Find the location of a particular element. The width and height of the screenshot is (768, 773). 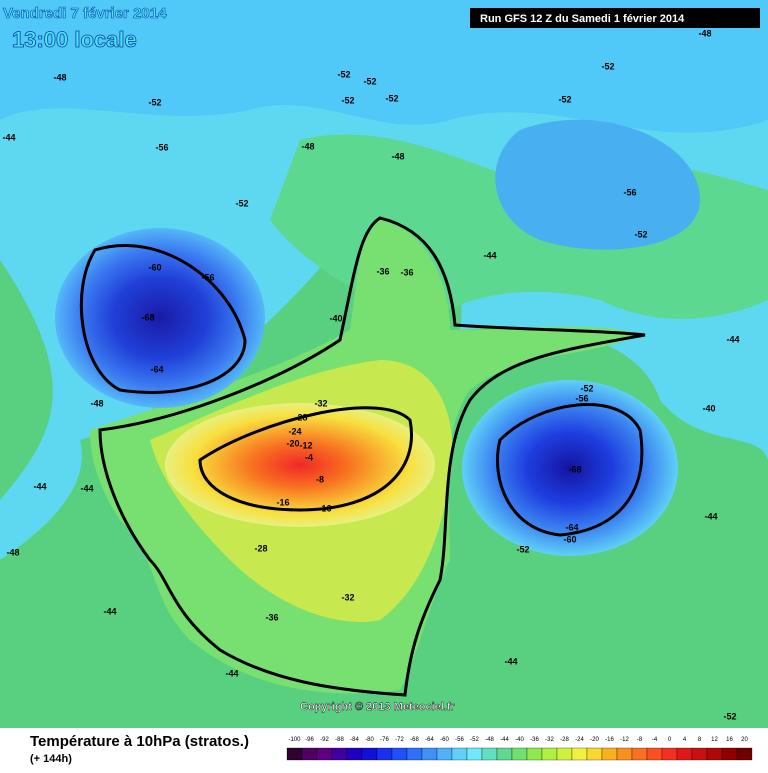

map-date: Vendredi 7 février 2014 is located at coordinates (85, 13).